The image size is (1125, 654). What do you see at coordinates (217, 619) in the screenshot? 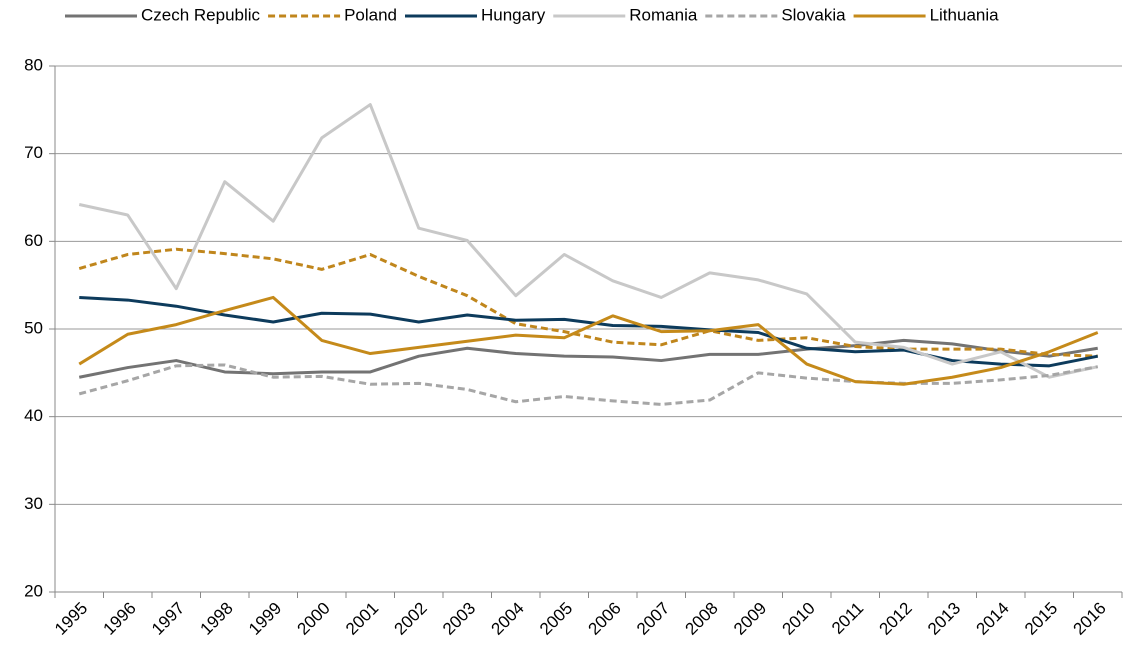
I see `x-tick-label: 1998` at bounding box center [217, 619].